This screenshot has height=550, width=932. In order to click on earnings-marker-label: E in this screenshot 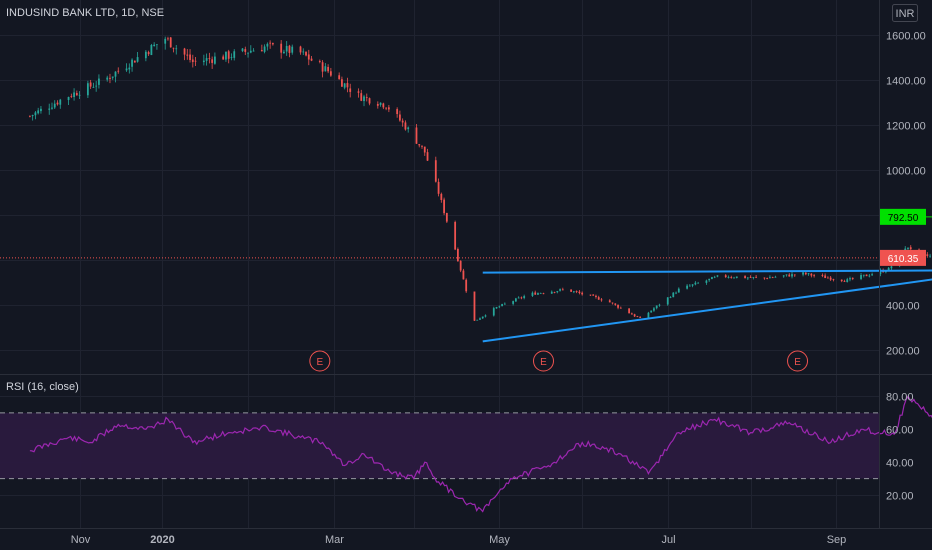, I will do `click(319, 362)`.